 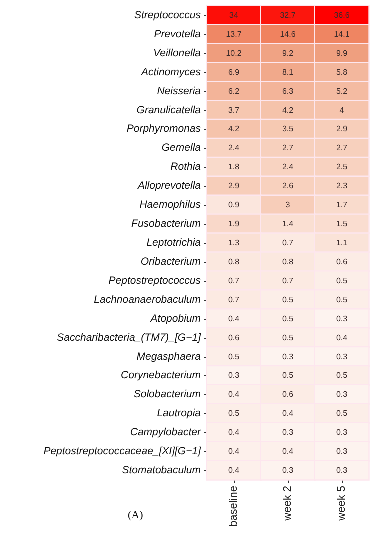 I want to click on y-tick-label: Campylobacter, so click(x=166, y=432).